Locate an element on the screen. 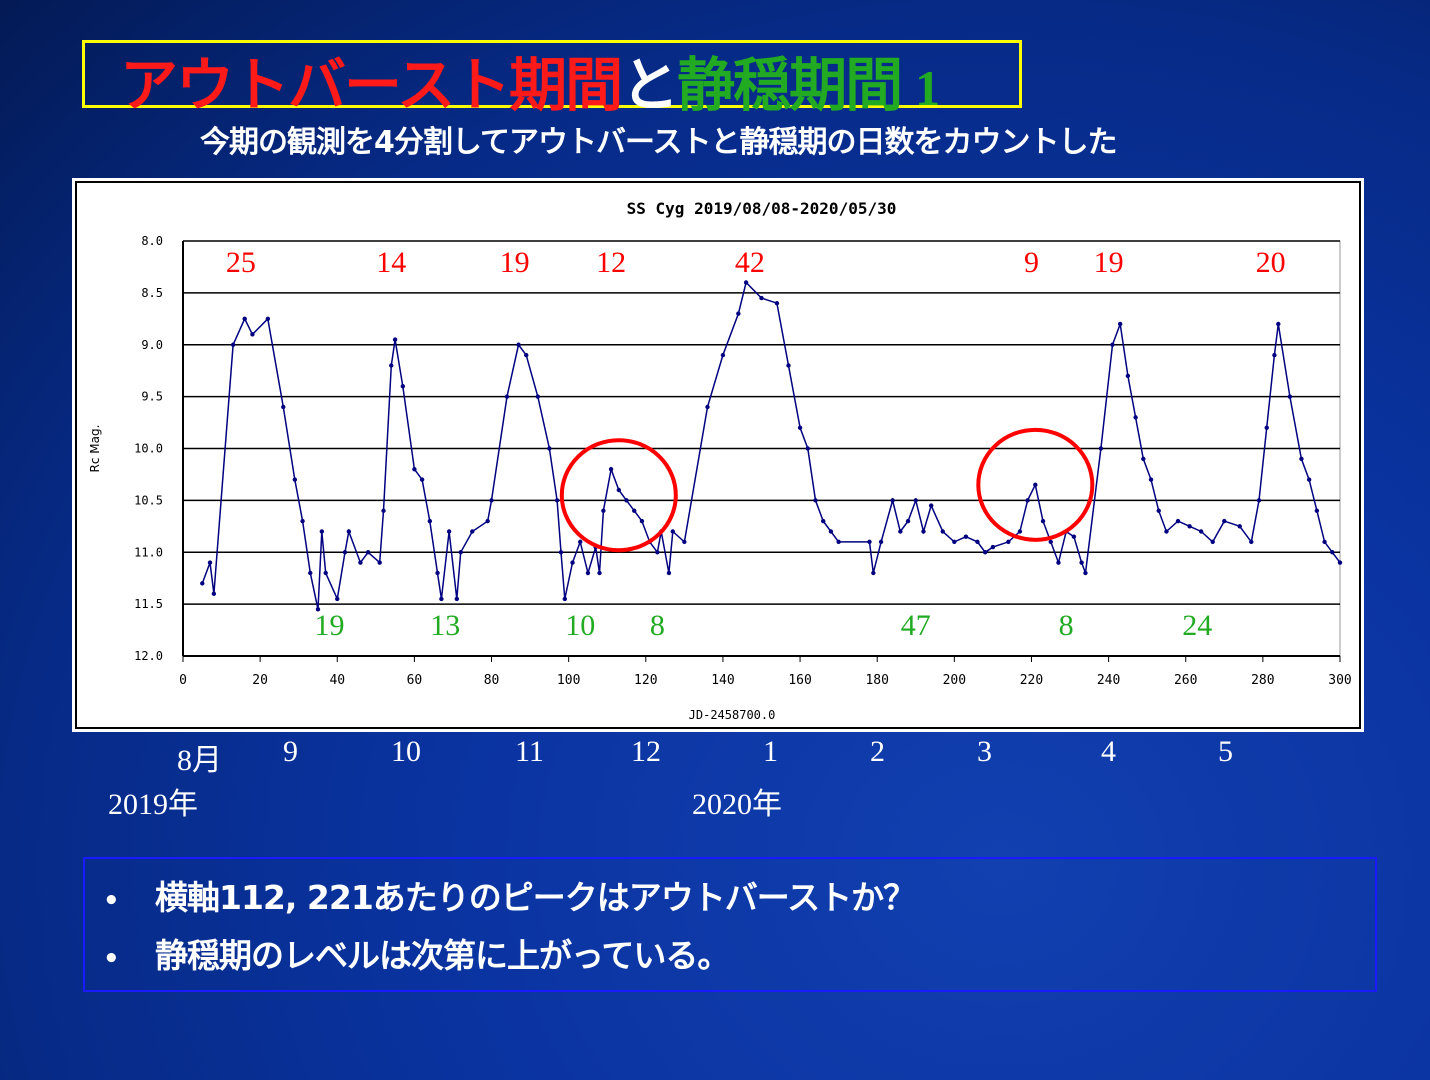  x-tick-label: 40 is located at coordinates (337, 680).